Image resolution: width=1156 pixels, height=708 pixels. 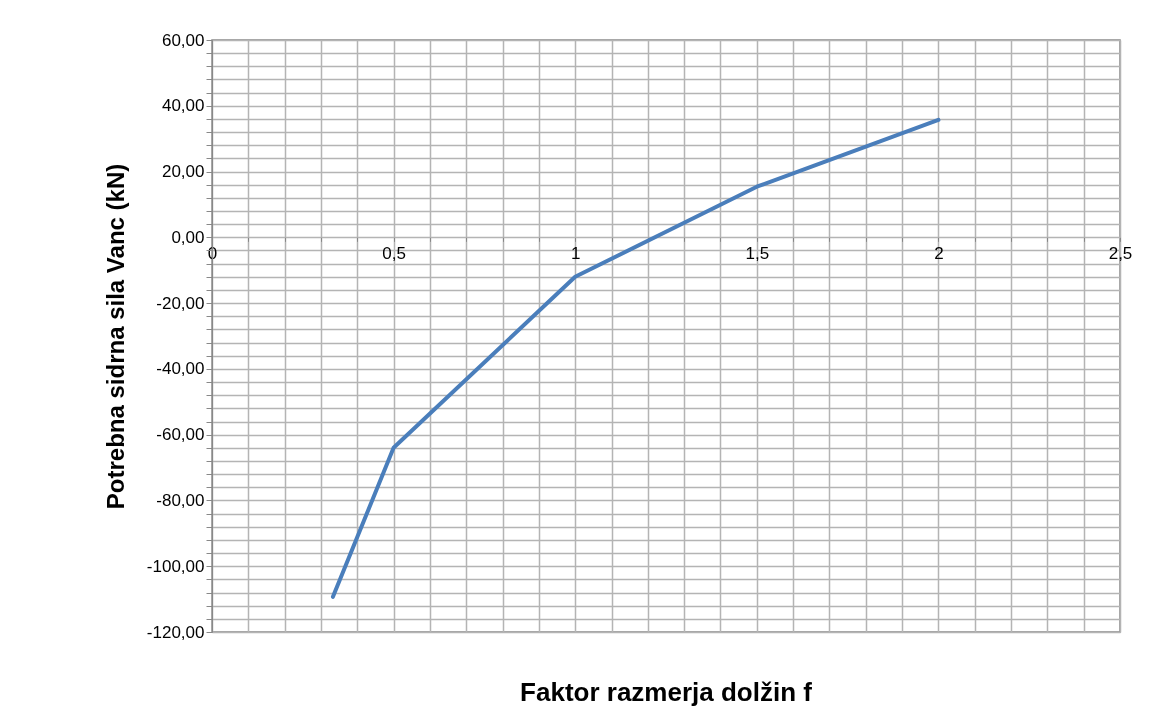 What do you see at coordinates (175, 566) in the screenshot?
I see `y-tick-label: -100,00` at bounding box center [175, 566].